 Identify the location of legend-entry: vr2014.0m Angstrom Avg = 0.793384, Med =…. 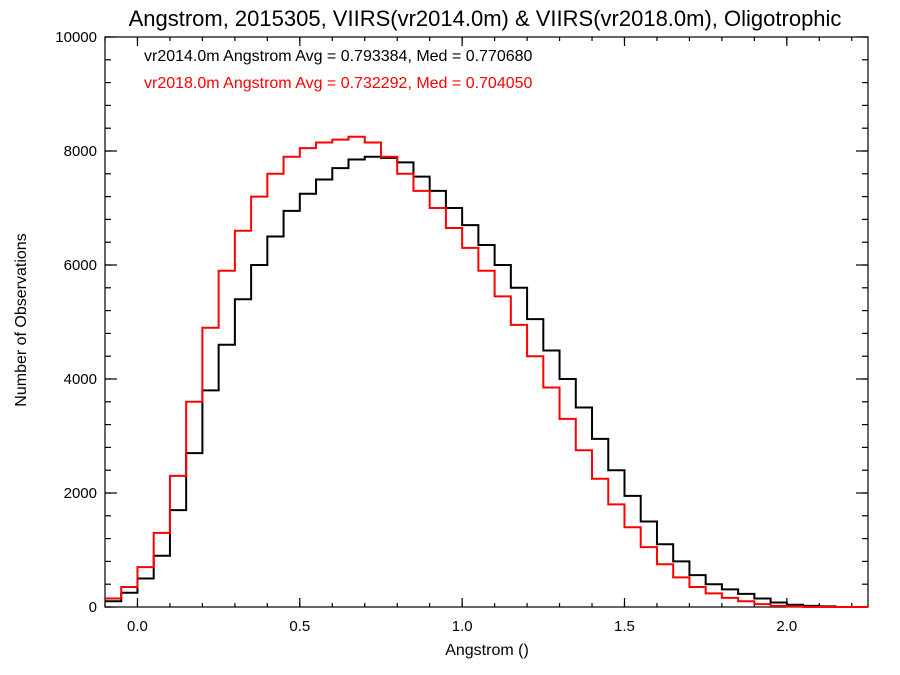
(338, 56).